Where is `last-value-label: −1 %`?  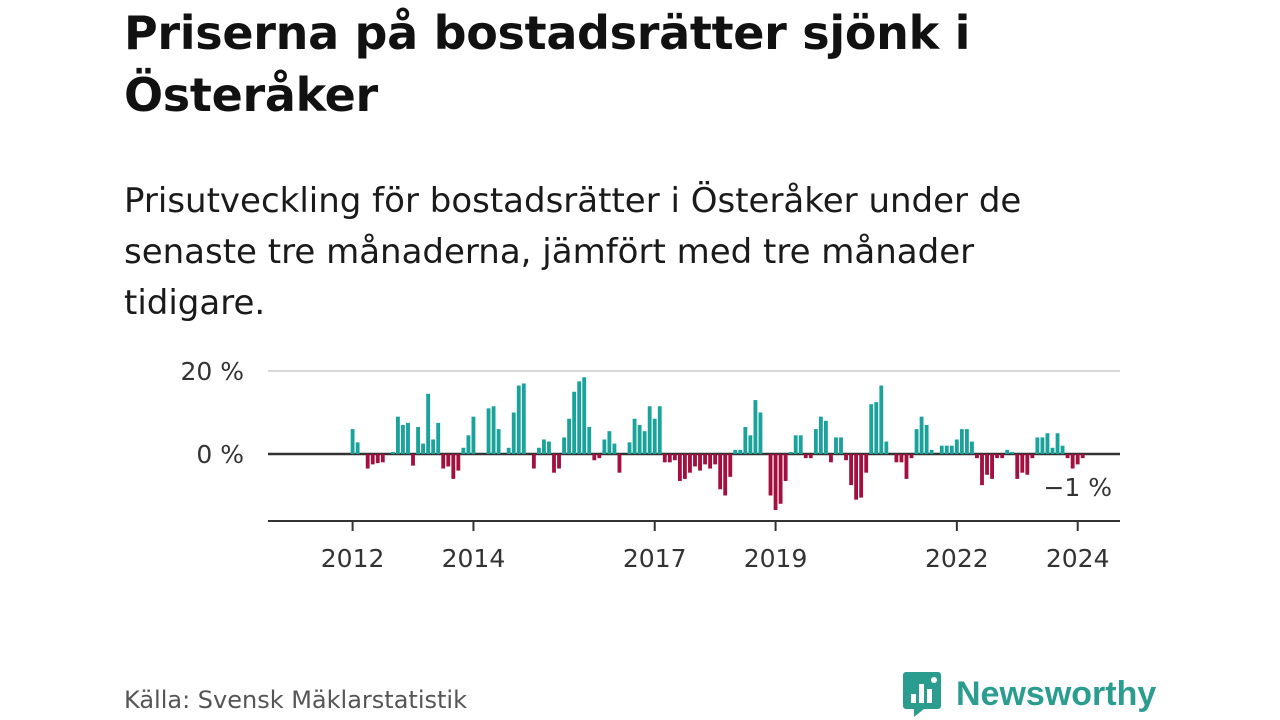 last-value-label: −1 % is located at coordinates (1077, 487).